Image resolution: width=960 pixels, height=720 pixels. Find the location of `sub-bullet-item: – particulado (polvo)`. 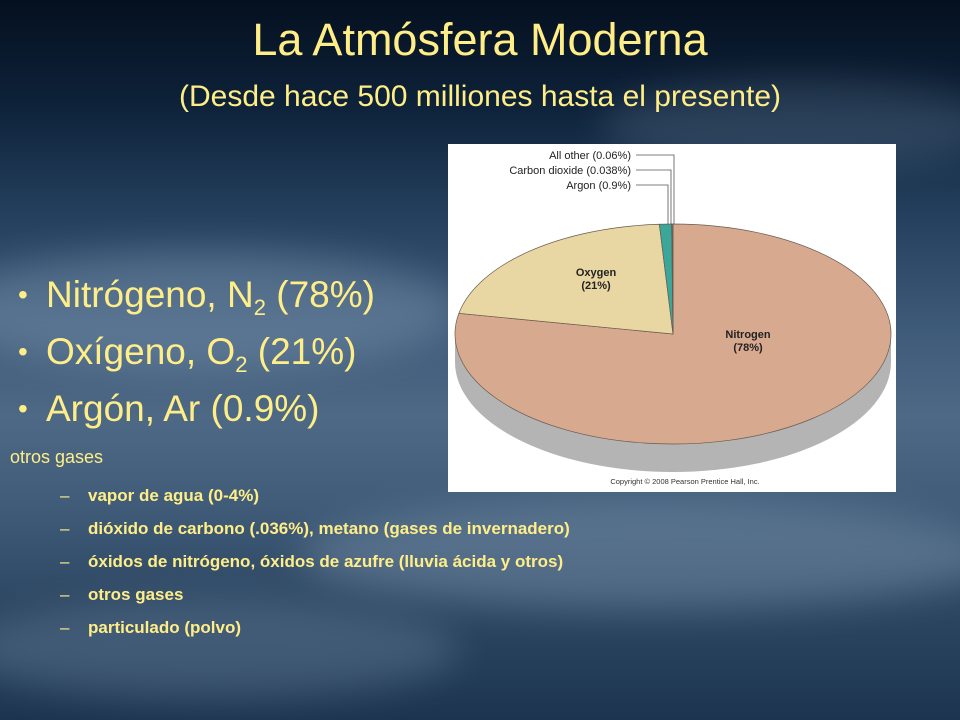

sub-bullet-item: – particulado (polvo) is located at coordinates (370, 628).